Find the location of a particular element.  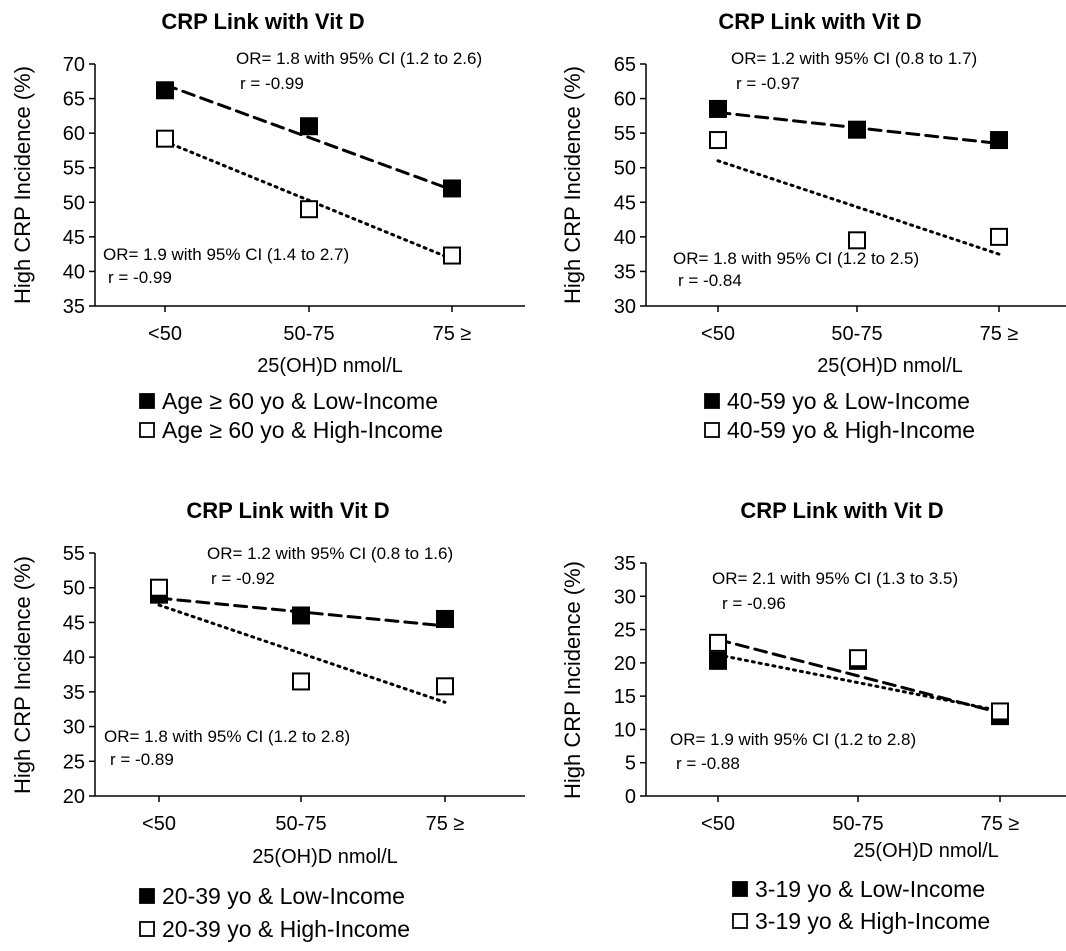

y-tick-label: 70 is located at coordinates (74, 65).